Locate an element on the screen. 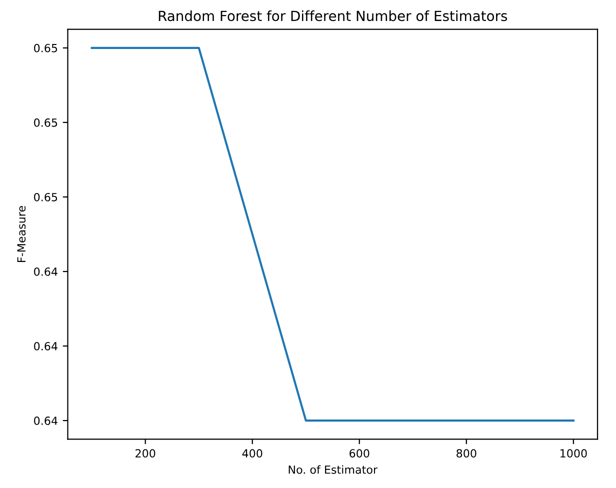 Image resolution: width=616 pixels, height=488 pixels. x-tick-label: 400 is located at coordinates (252, 453).